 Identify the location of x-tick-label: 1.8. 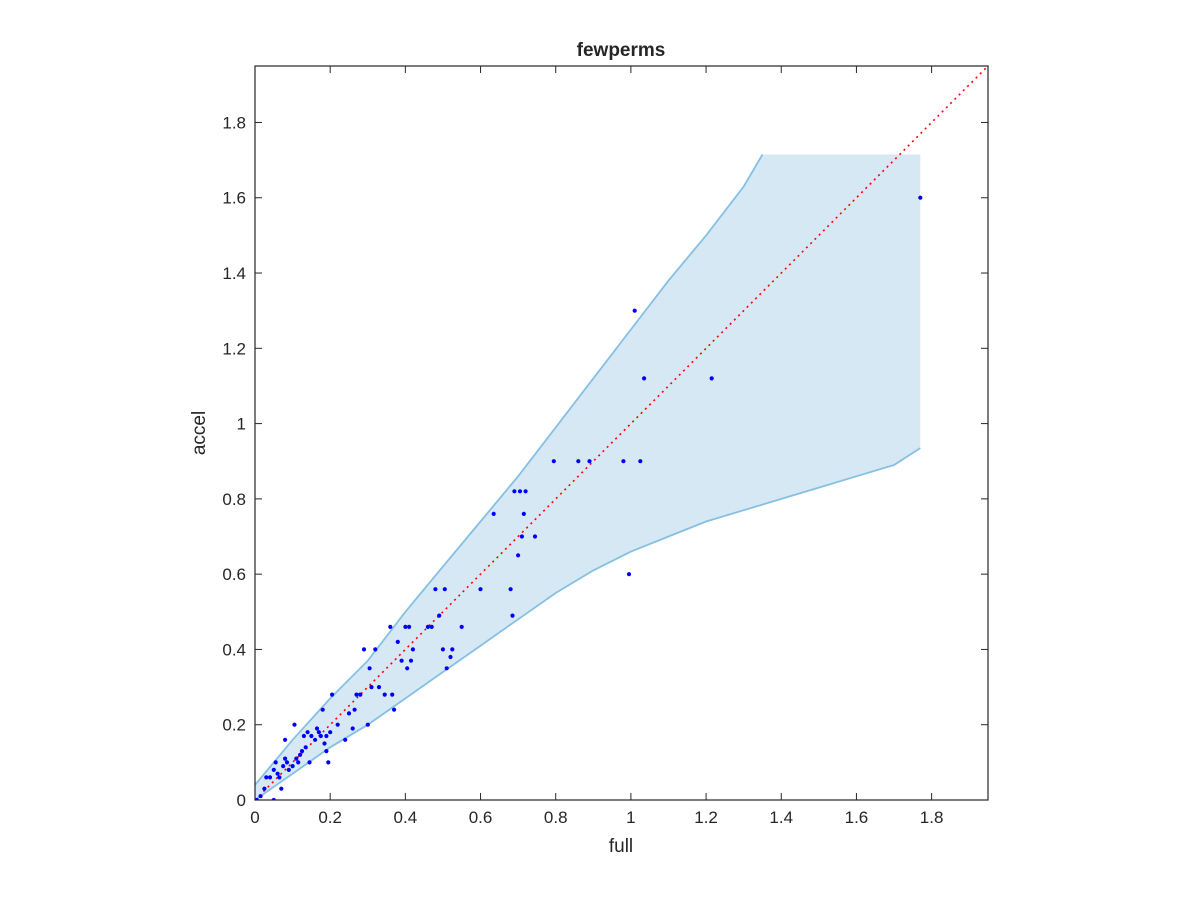
(932, 817).